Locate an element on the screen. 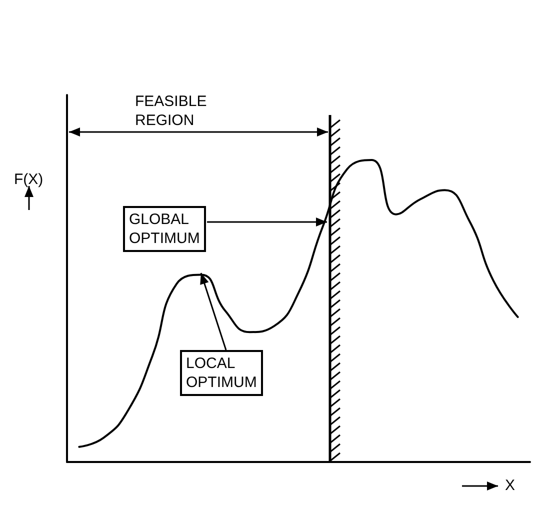 This screenshot has height=505, width=539. x-axis-title: X is located at coordinates (510, 485).